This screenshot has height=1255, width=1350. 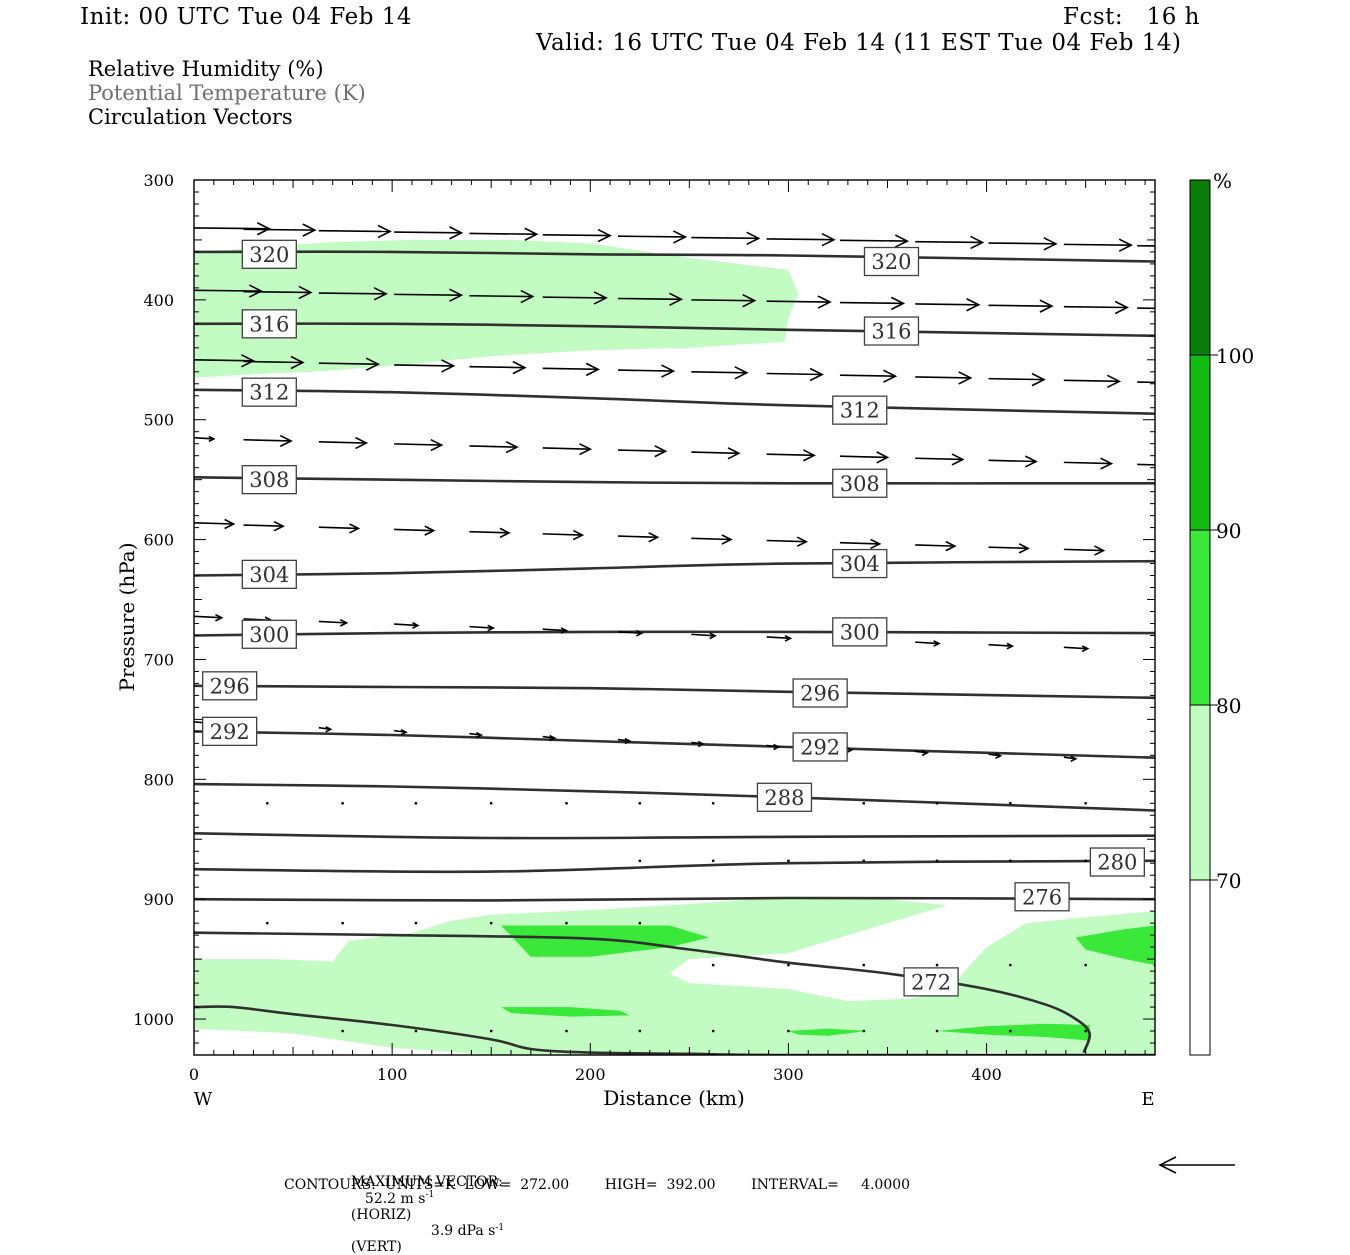 What do you see at coordinates (206, 69) in the screenshot?
I see `legend-rh: Relative Humidity (%)` at bounding box center [206, 69].